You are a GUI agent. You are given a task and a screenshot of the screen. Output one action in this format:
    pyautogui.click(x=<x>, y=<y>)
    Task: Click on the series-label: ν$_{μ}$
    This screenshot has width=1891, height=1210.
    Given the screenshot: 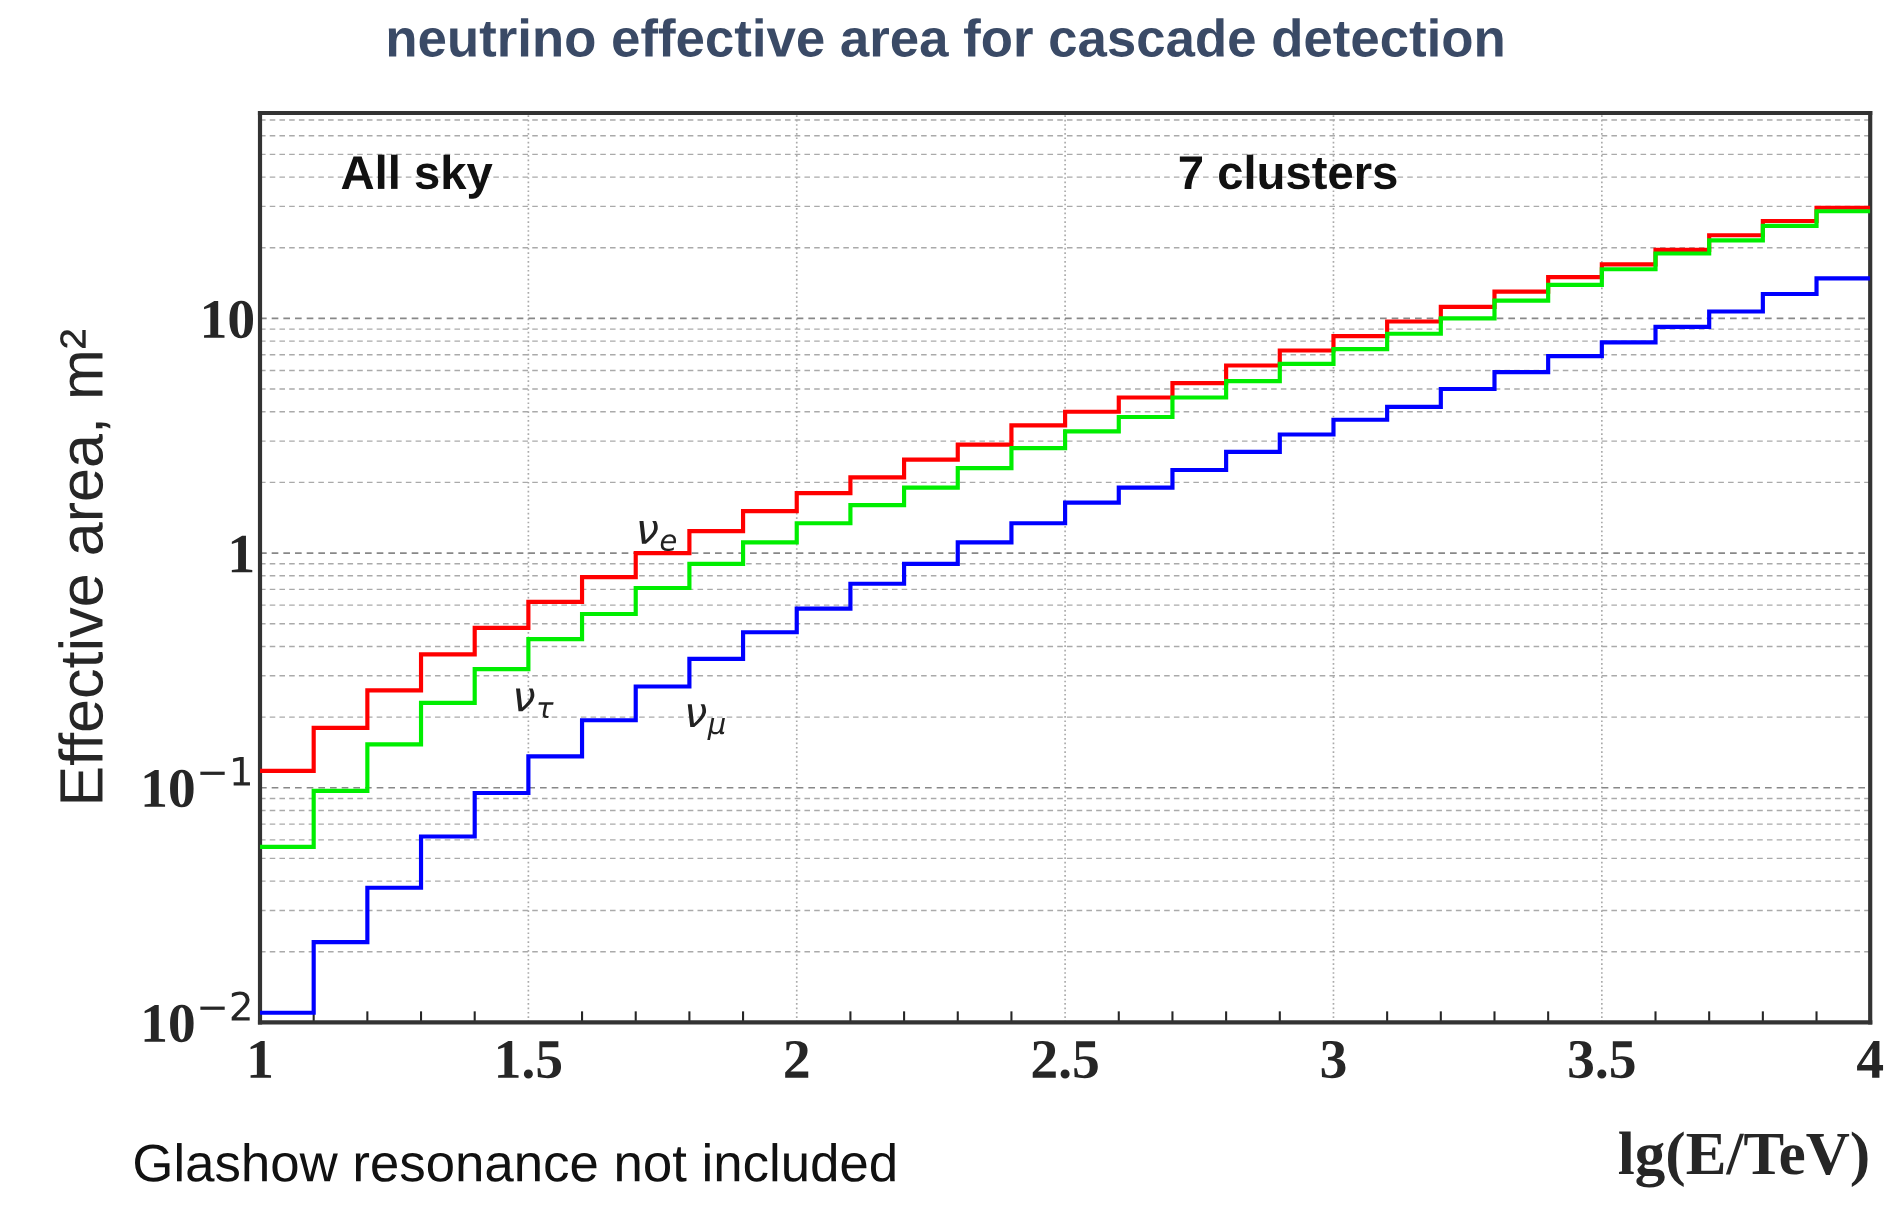 What is the action you would take?
    pyautogui.click(x=706, y=722)
    